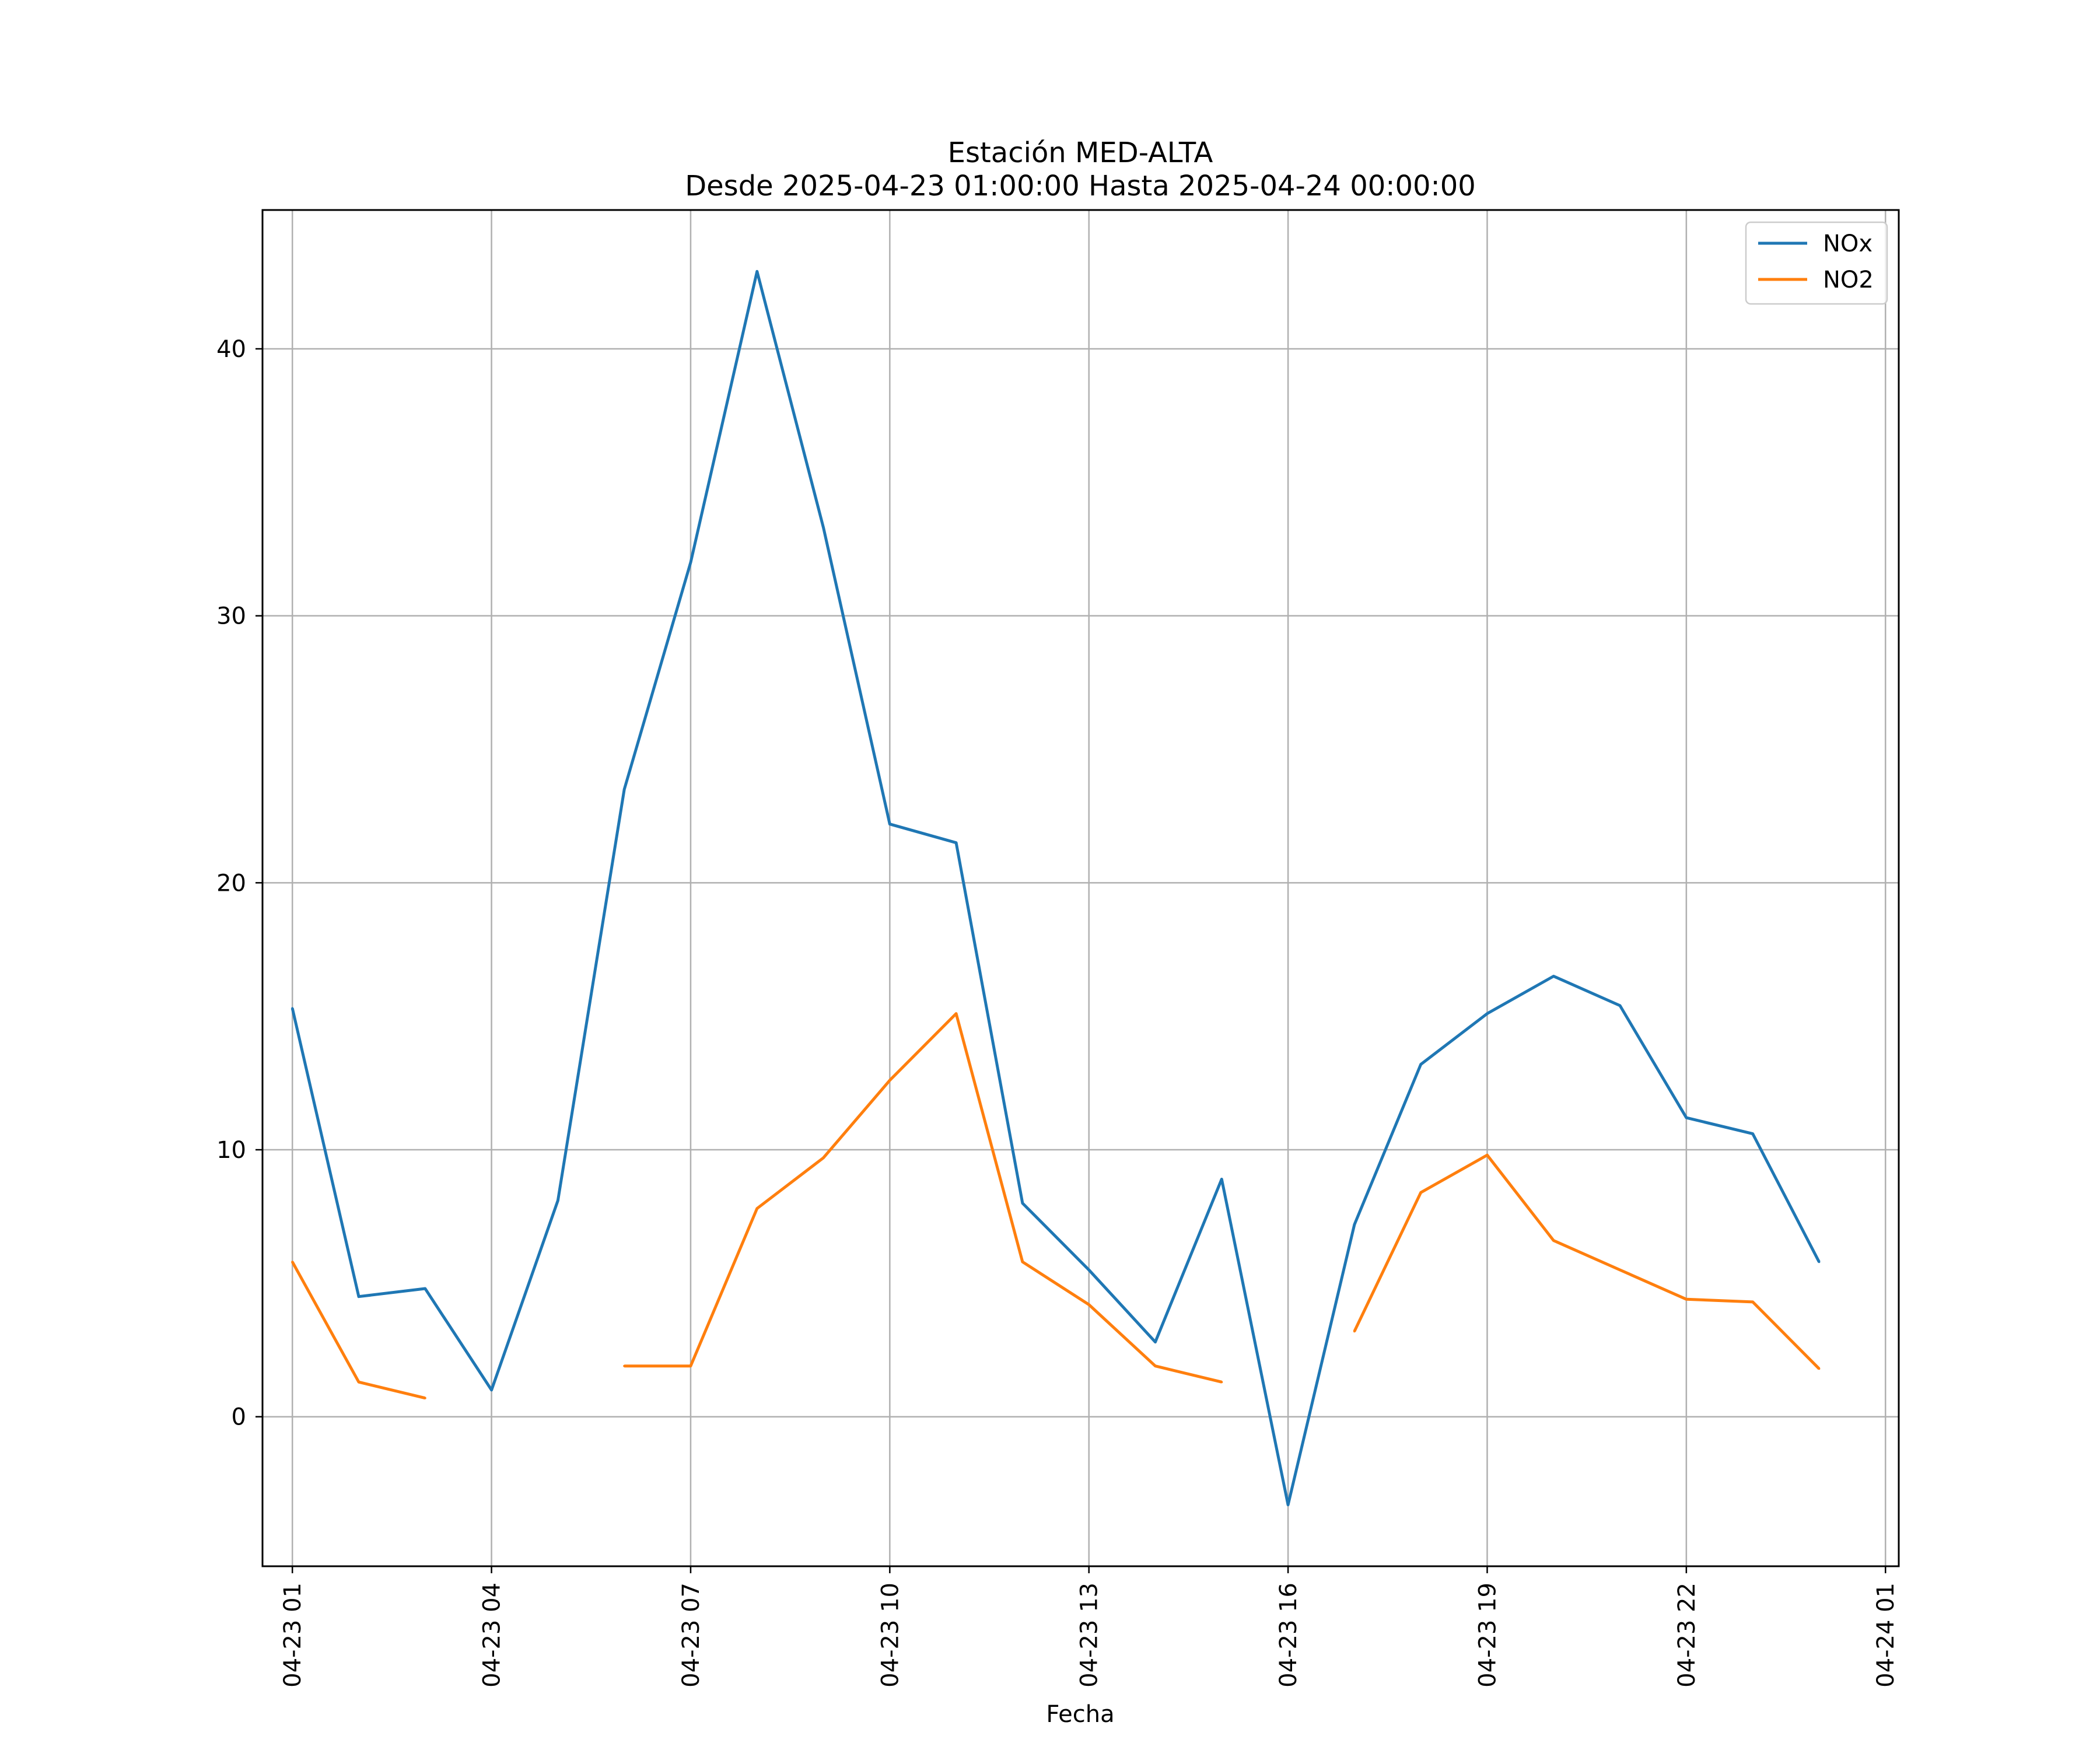 The width and height of the screenshot is (2100, 1750). What do you see at coordinates (1080, 152) in the screenshot?
I see `chart-title: Estación MED-ALTA` at bounding box center [1080, 152].